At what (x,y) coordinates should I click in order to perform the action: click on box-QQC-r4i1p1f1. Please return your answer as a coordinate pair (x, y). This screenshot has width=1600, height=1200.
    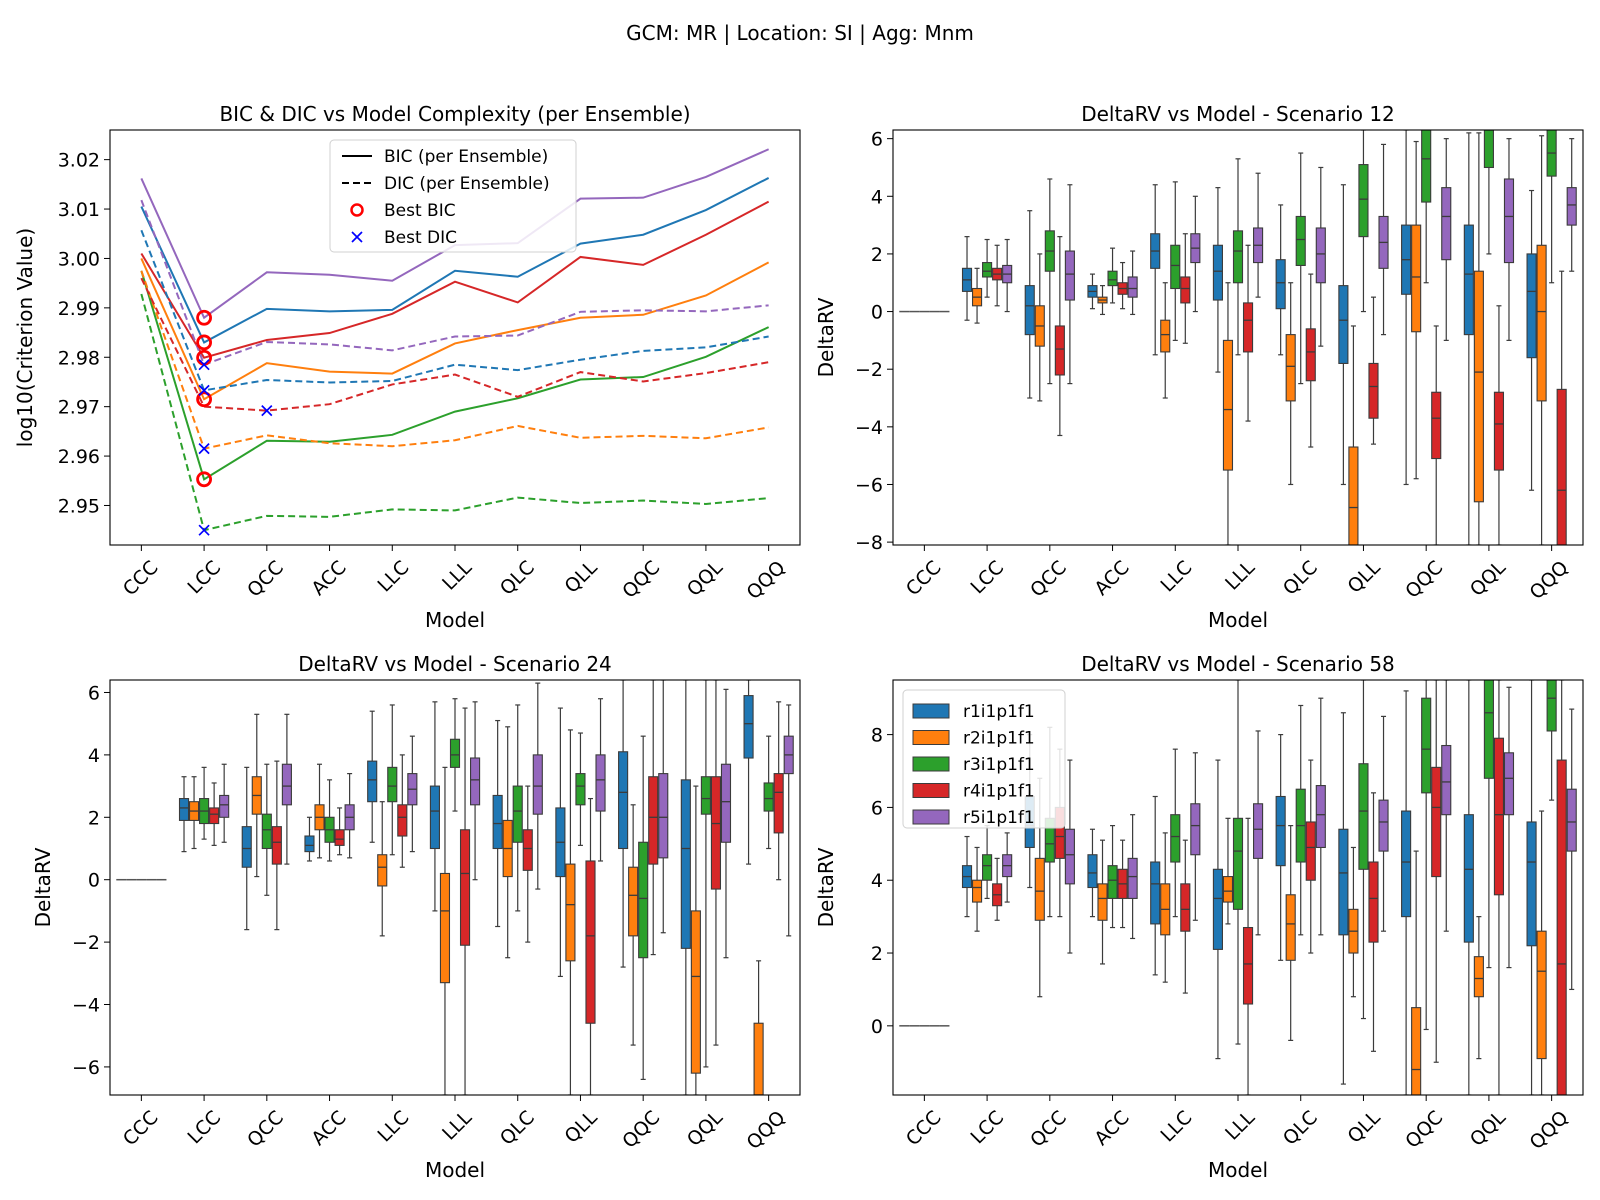
    Looking at the image, I should click on (1436, 871).